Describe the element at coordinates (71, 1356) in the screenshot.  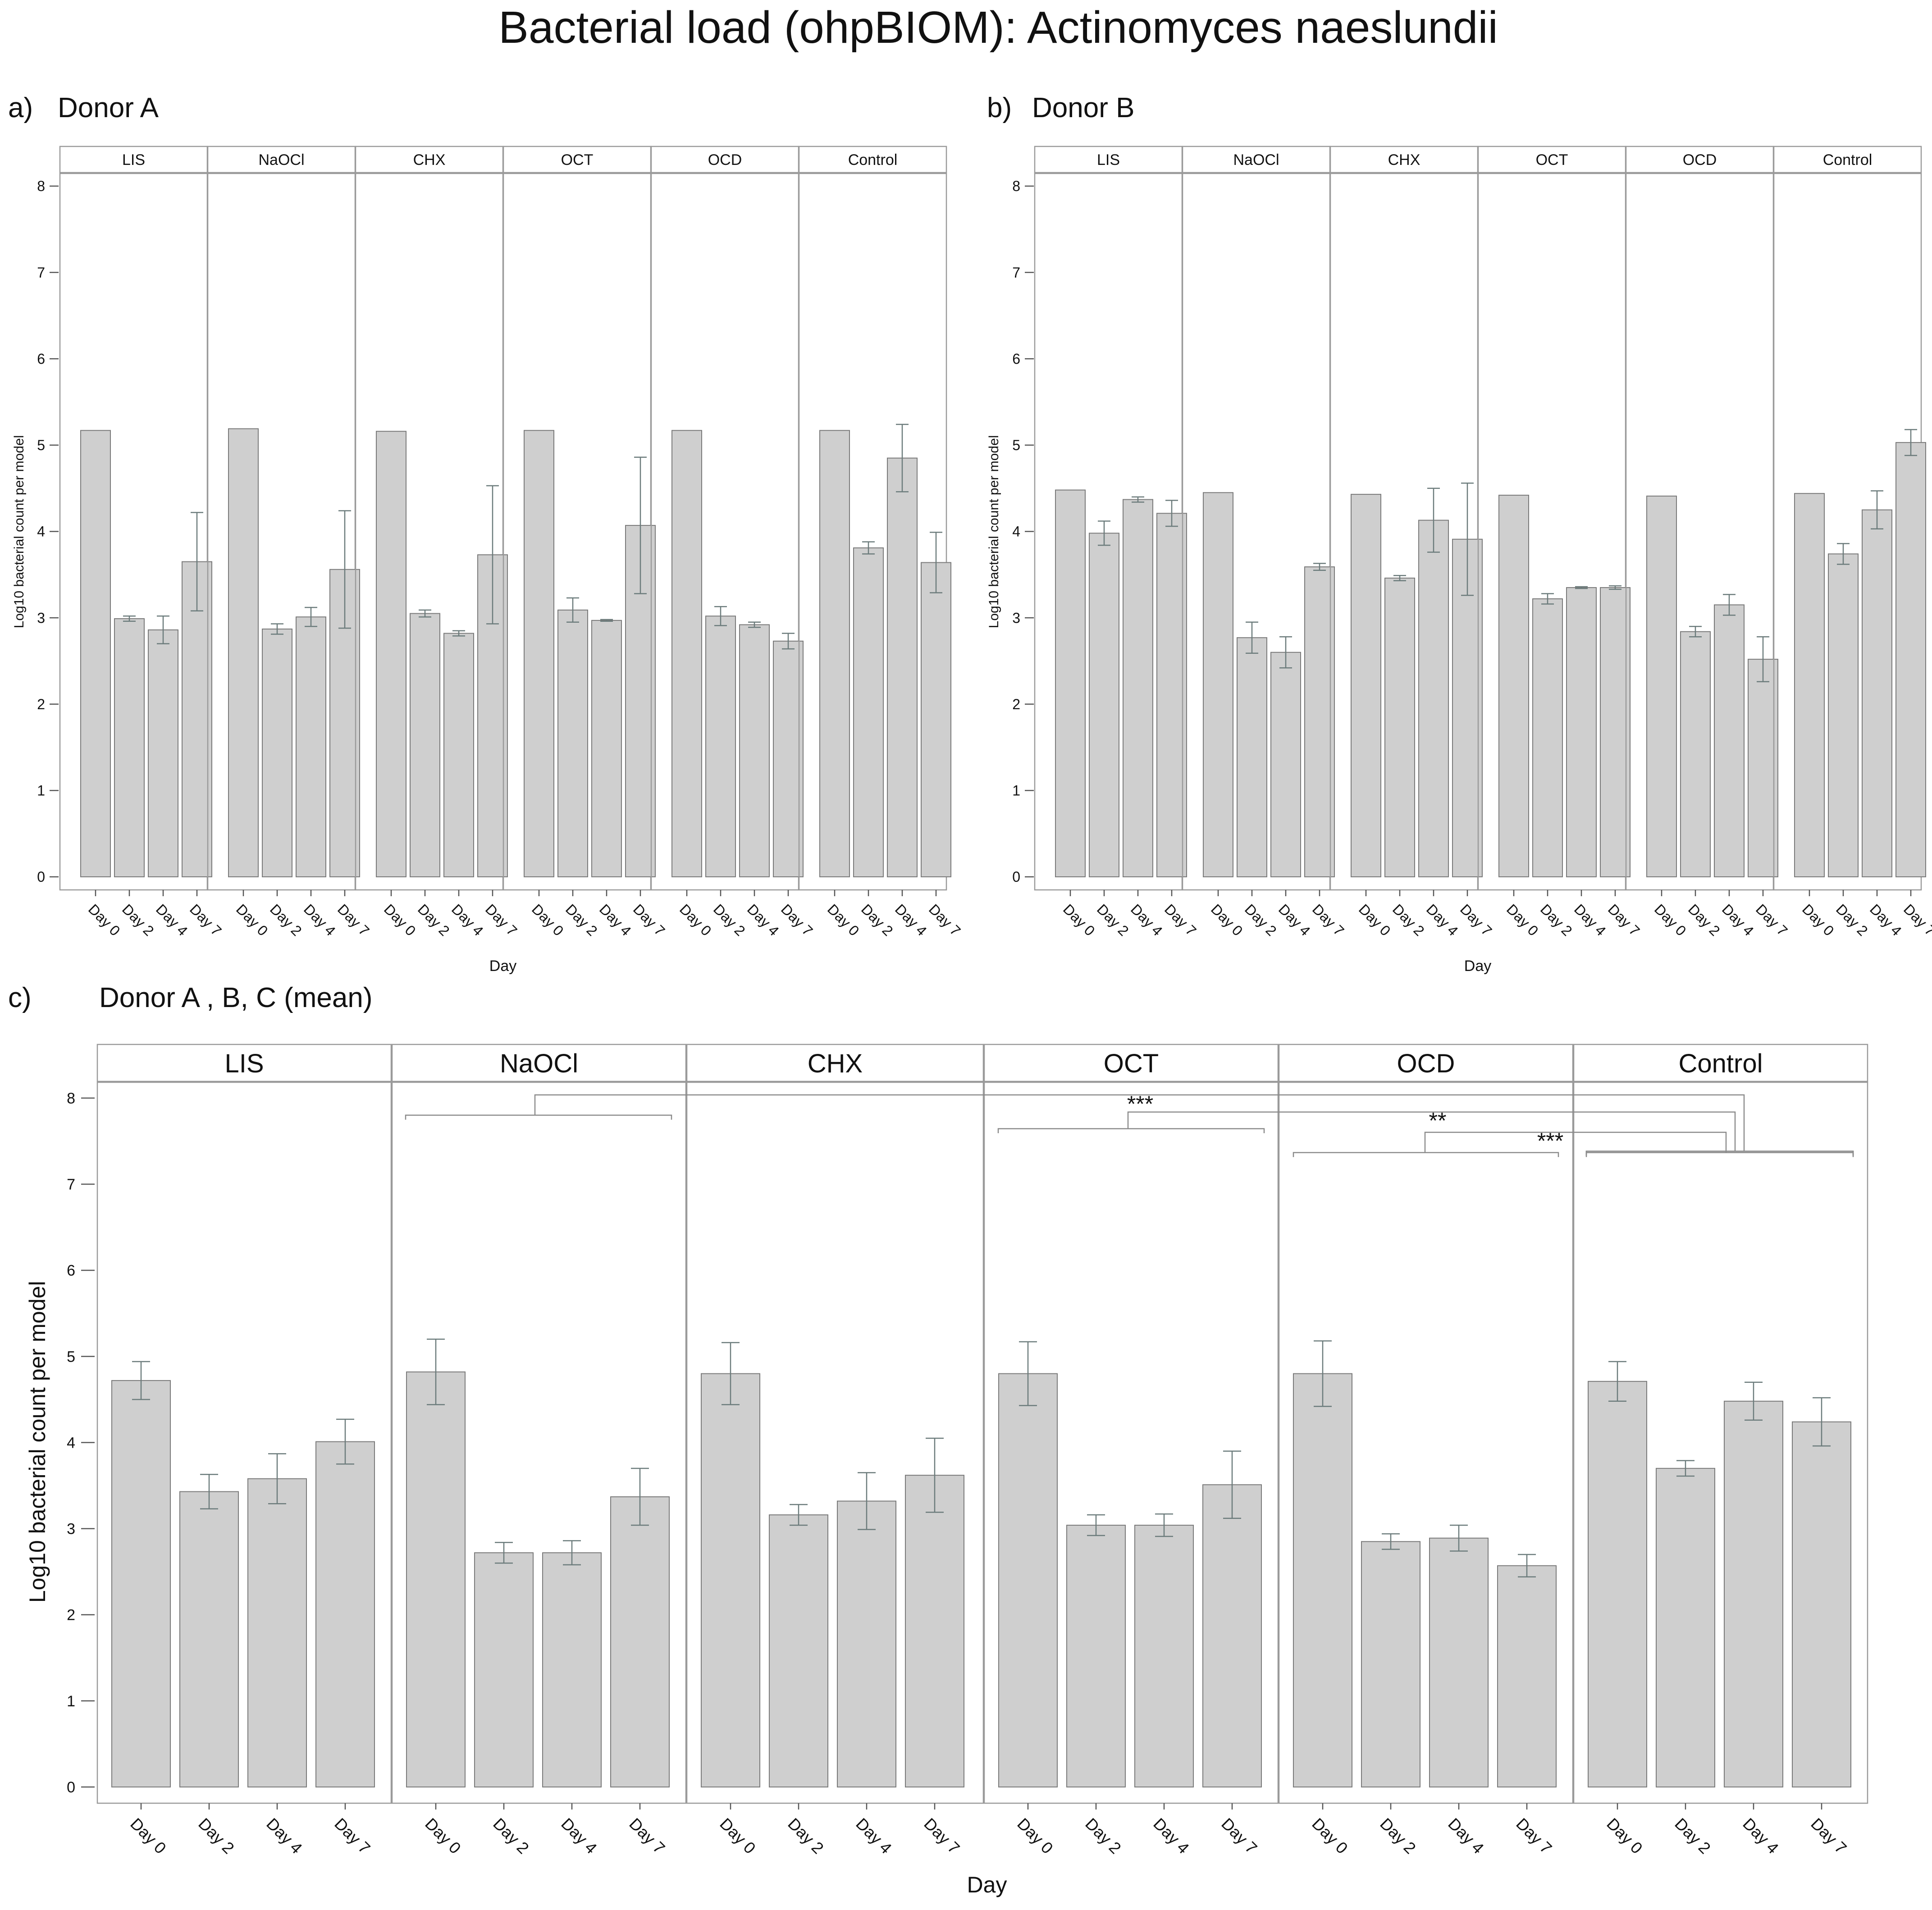
I see `y-tick-label: 5` at that location.